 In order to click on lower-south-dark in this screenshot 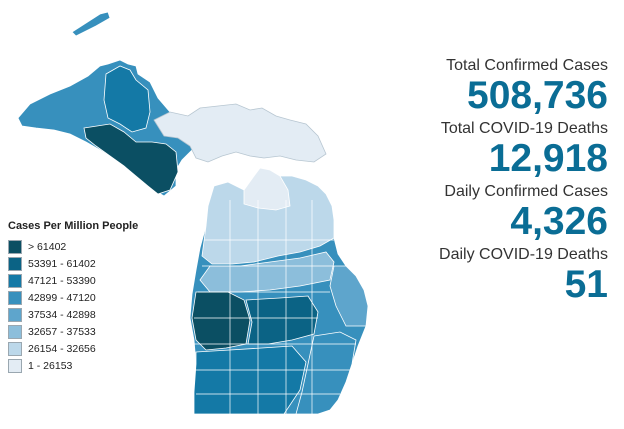, I will do `click(221, 321)`.